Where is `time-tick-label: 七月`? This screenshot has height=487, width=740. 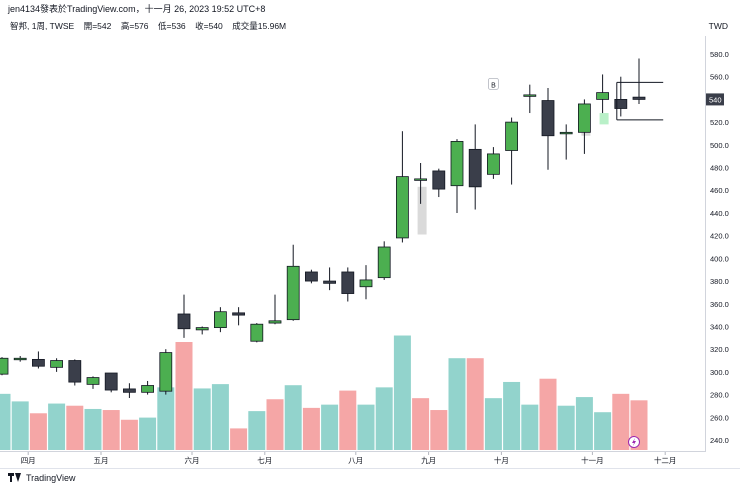 time-tick-label: 七月 is located at coordinates (264, 460).